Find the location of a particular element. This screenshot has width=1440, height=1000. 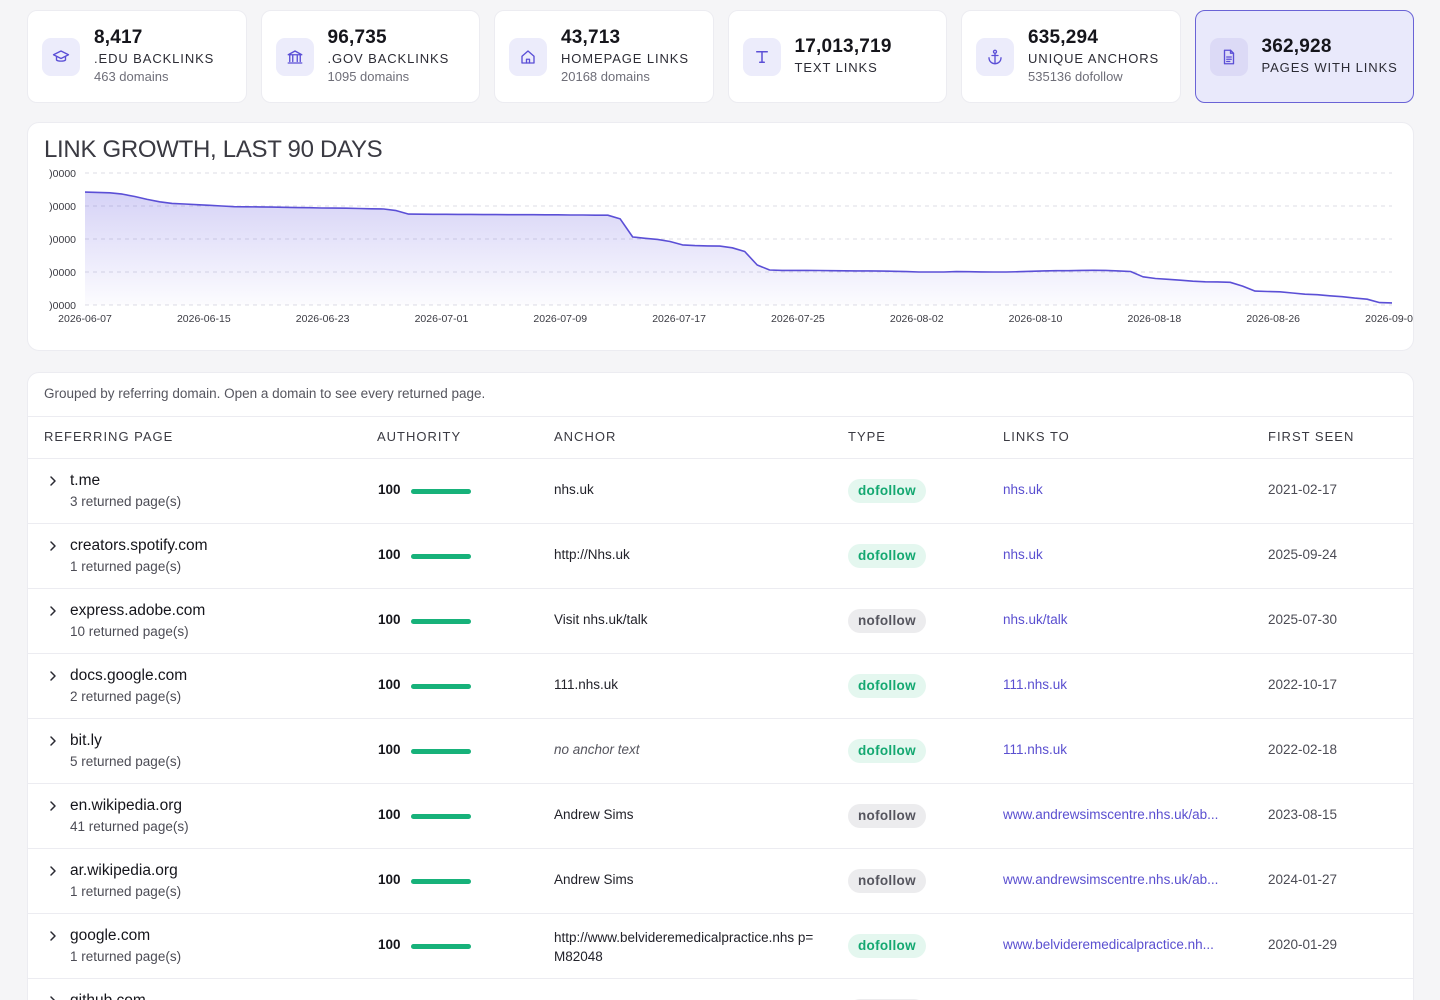

stat-card-text-links: 17,013,719 TEXT LINKS is located at coordinates (837, 56).